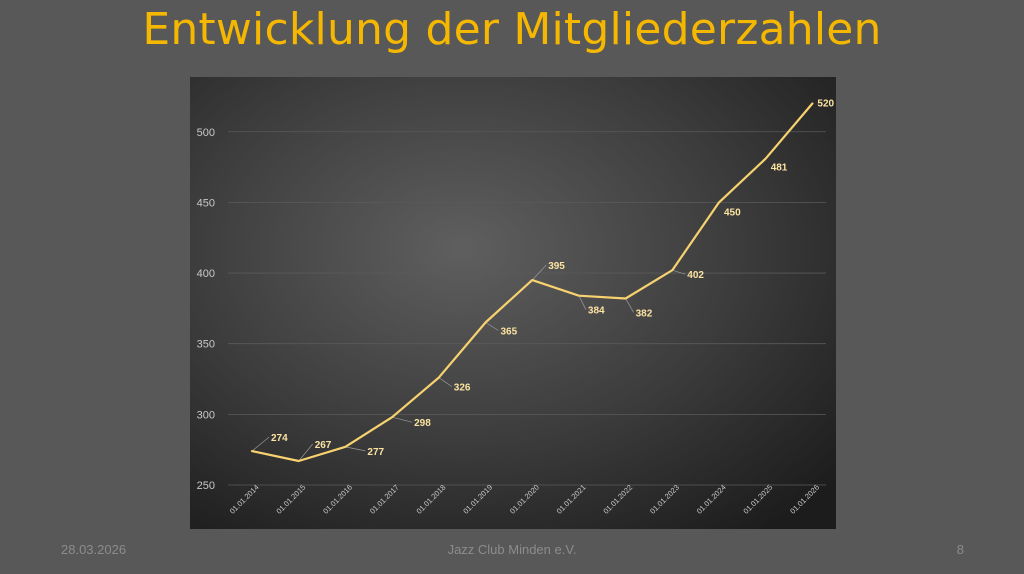 The height and width of the screenshot is (574, 1024). Describe the element at coordinates (960, 549) in the screenshot. I see `page-number: 8` at that location.